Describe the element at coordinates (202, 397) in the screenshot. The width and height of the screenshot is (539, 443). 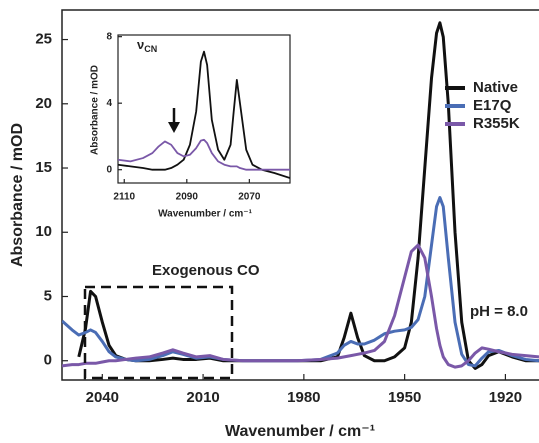
I see `x-tick-label: 2010` at that location.